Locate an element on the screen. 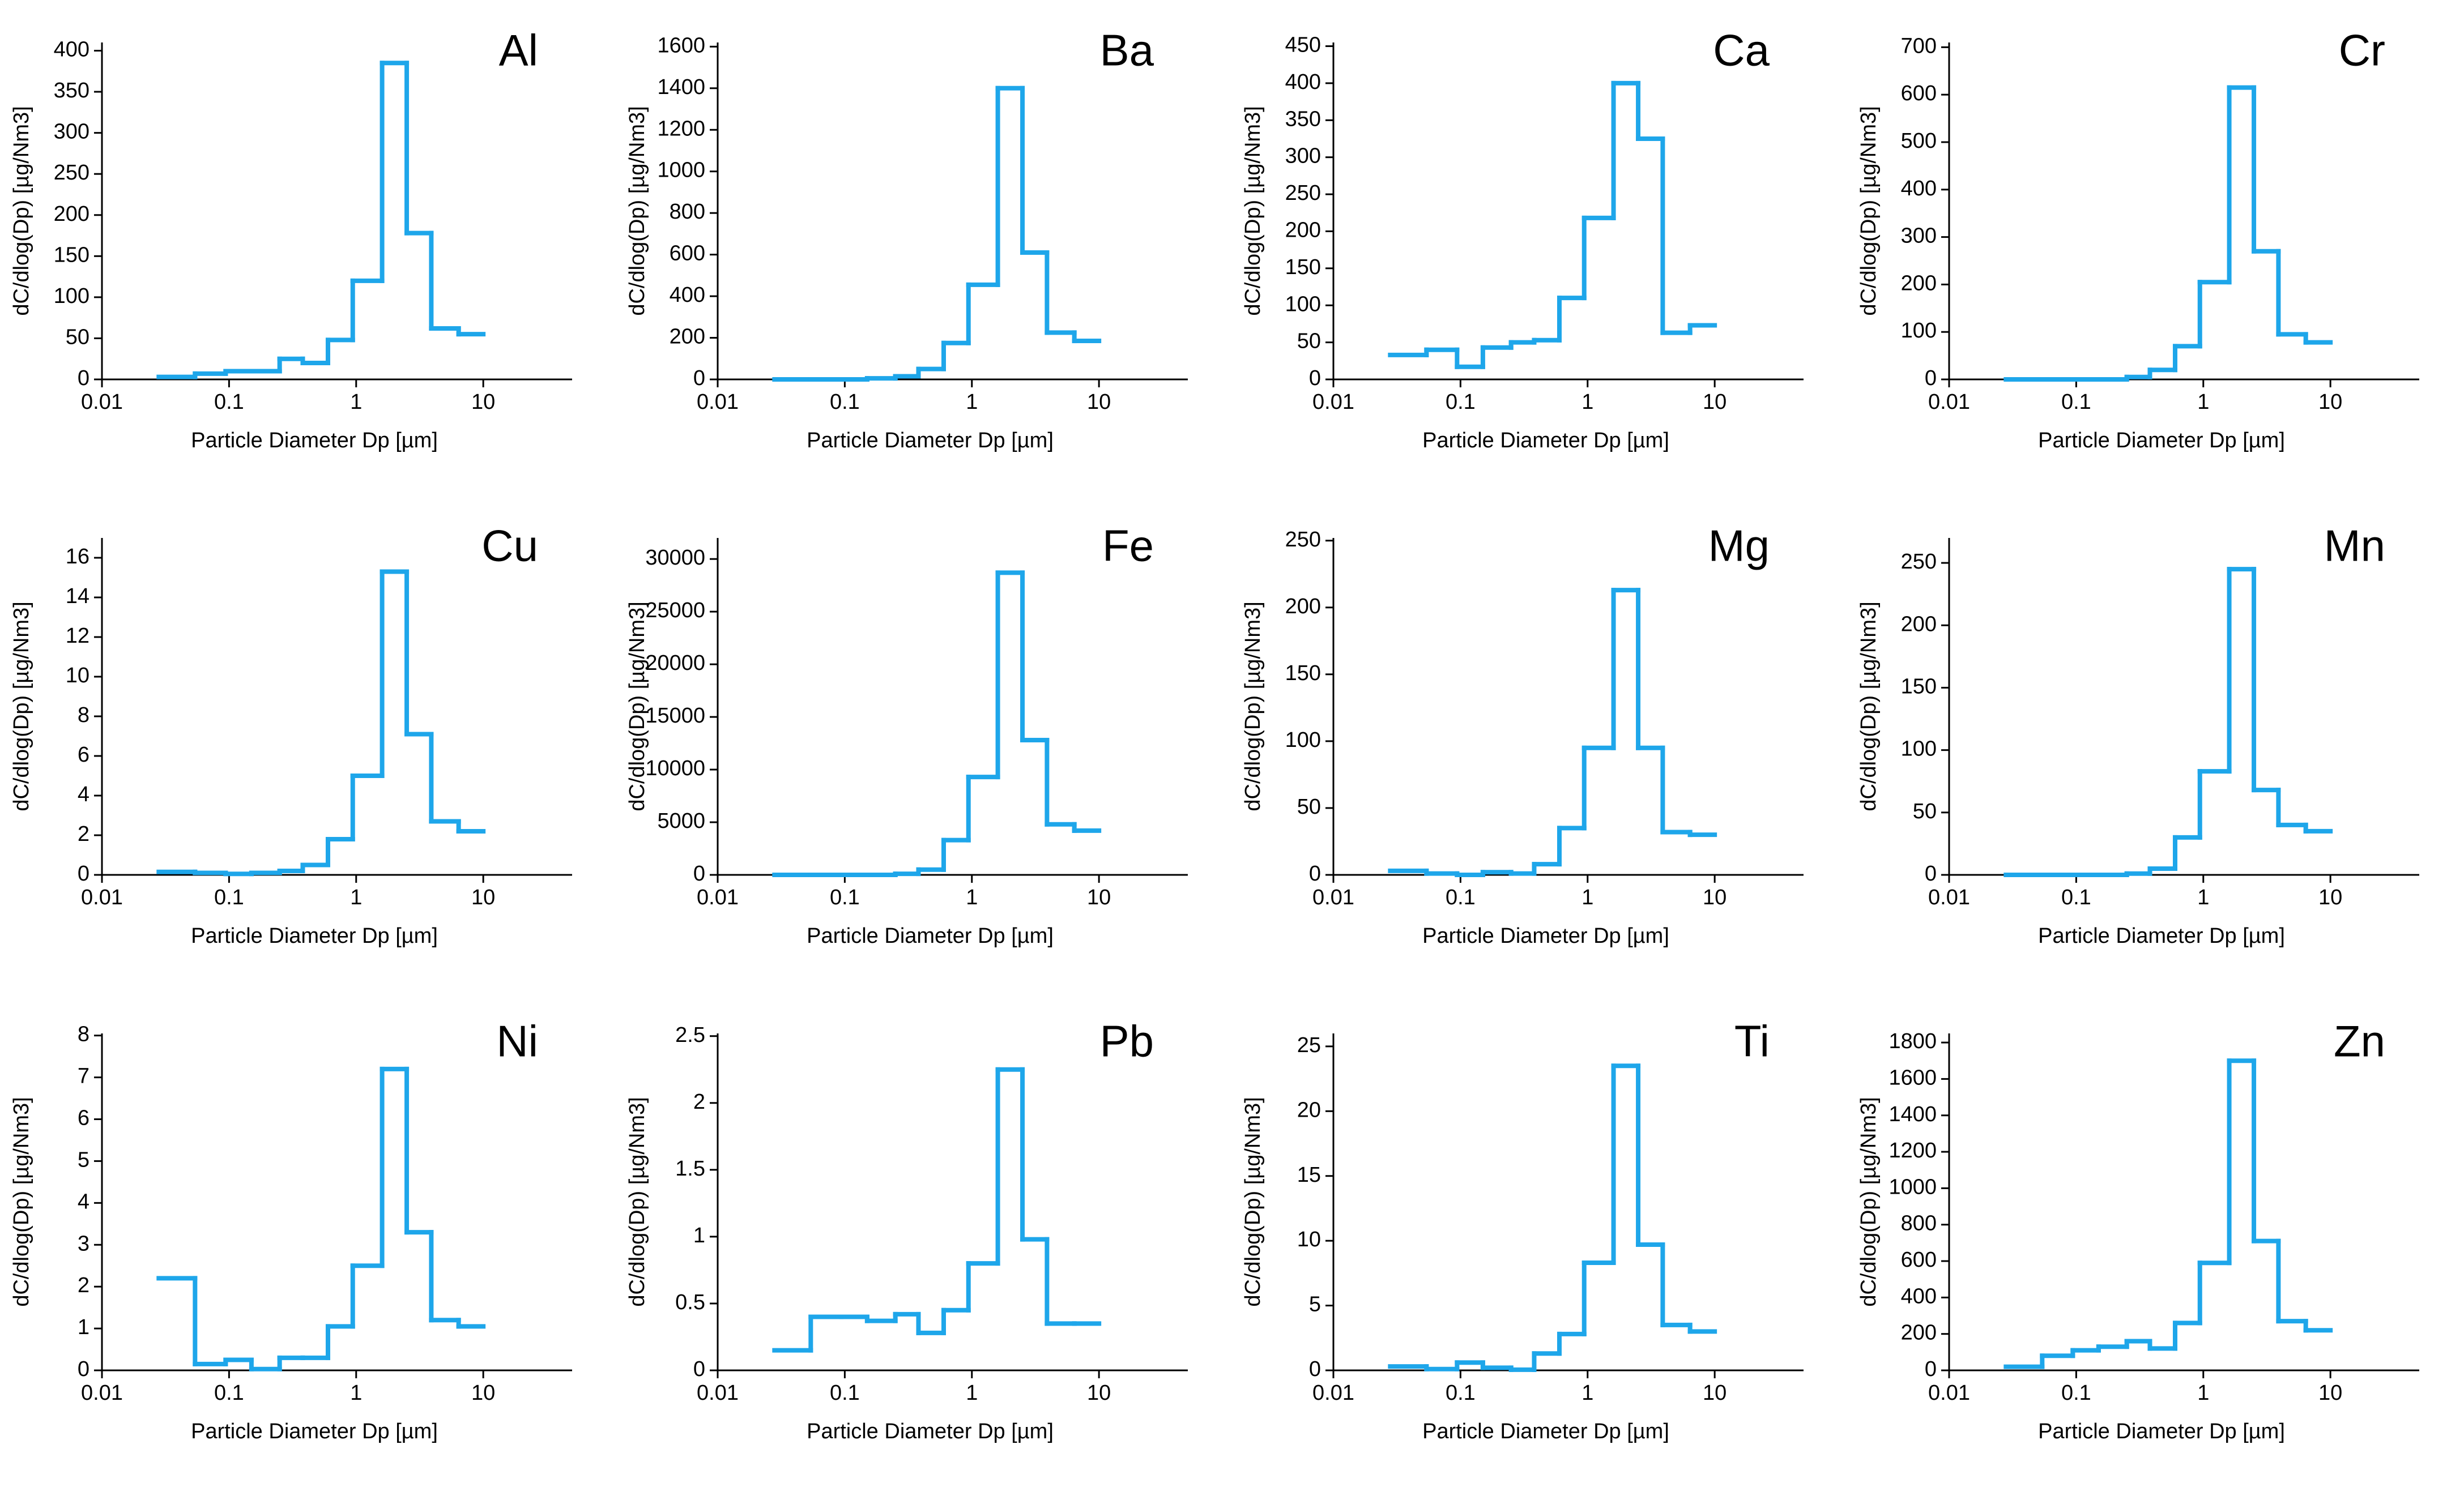  y-tick-label: 5000 is located at coordinates (681, 821).